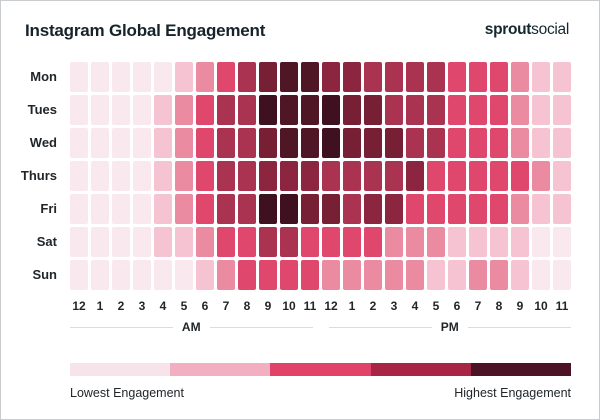 This screenshot has height=420, width=600. Describe the element at coordinates (331, 306) in the screenshot. I see `hour-tick-label: 12` at that location.